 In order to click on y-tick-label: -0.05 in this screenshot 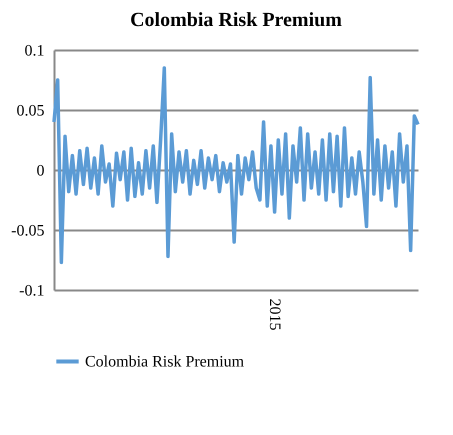, I will do `click(27, 231)`.